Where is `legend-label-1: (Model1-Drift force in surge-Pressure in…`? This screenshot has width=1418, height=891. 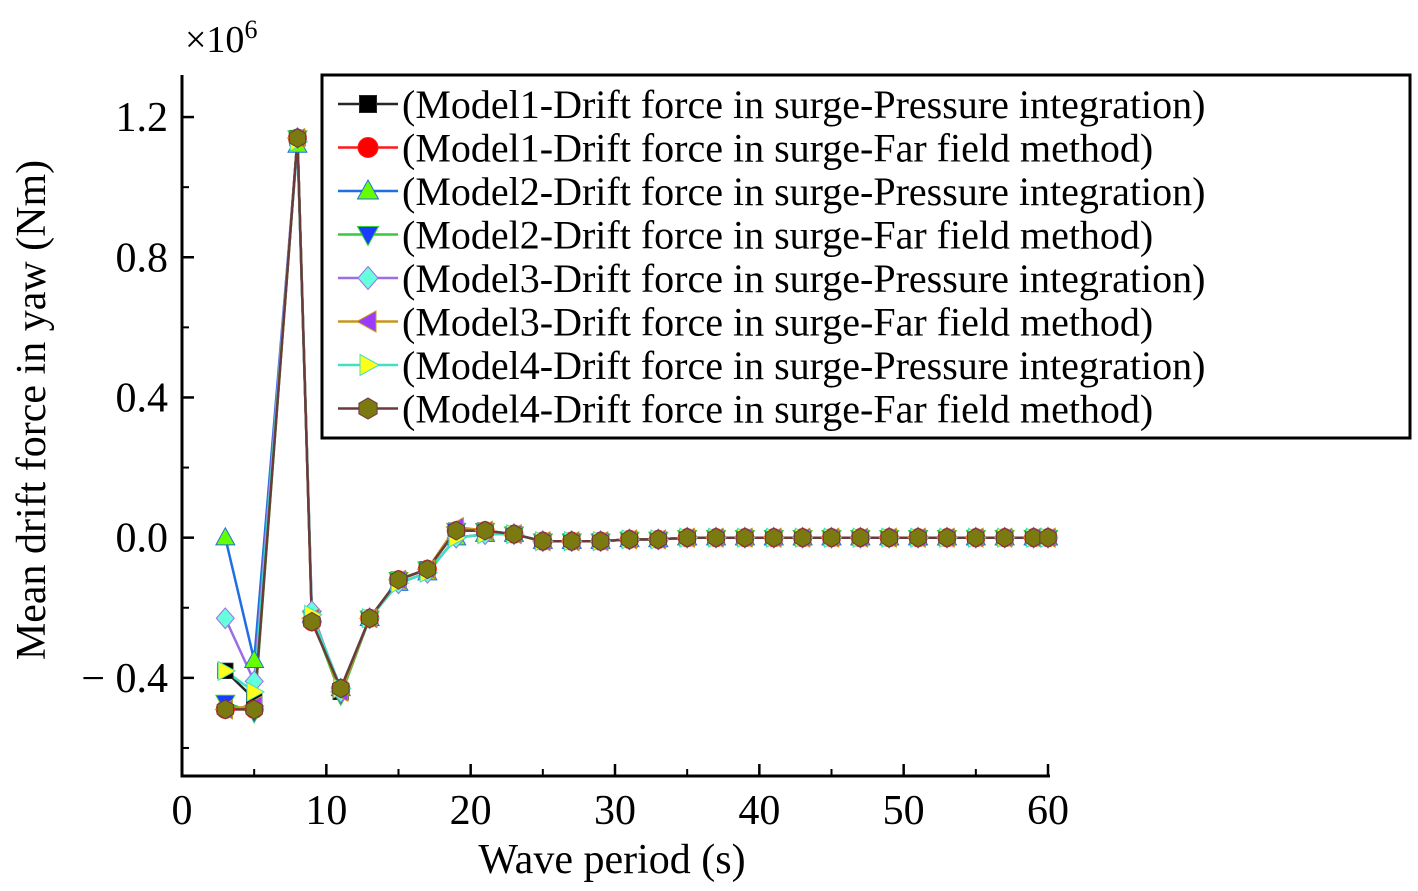
legend-label-1: (Model1-Drift force in surge-Pressure in… is located at coordinates (803, 104).